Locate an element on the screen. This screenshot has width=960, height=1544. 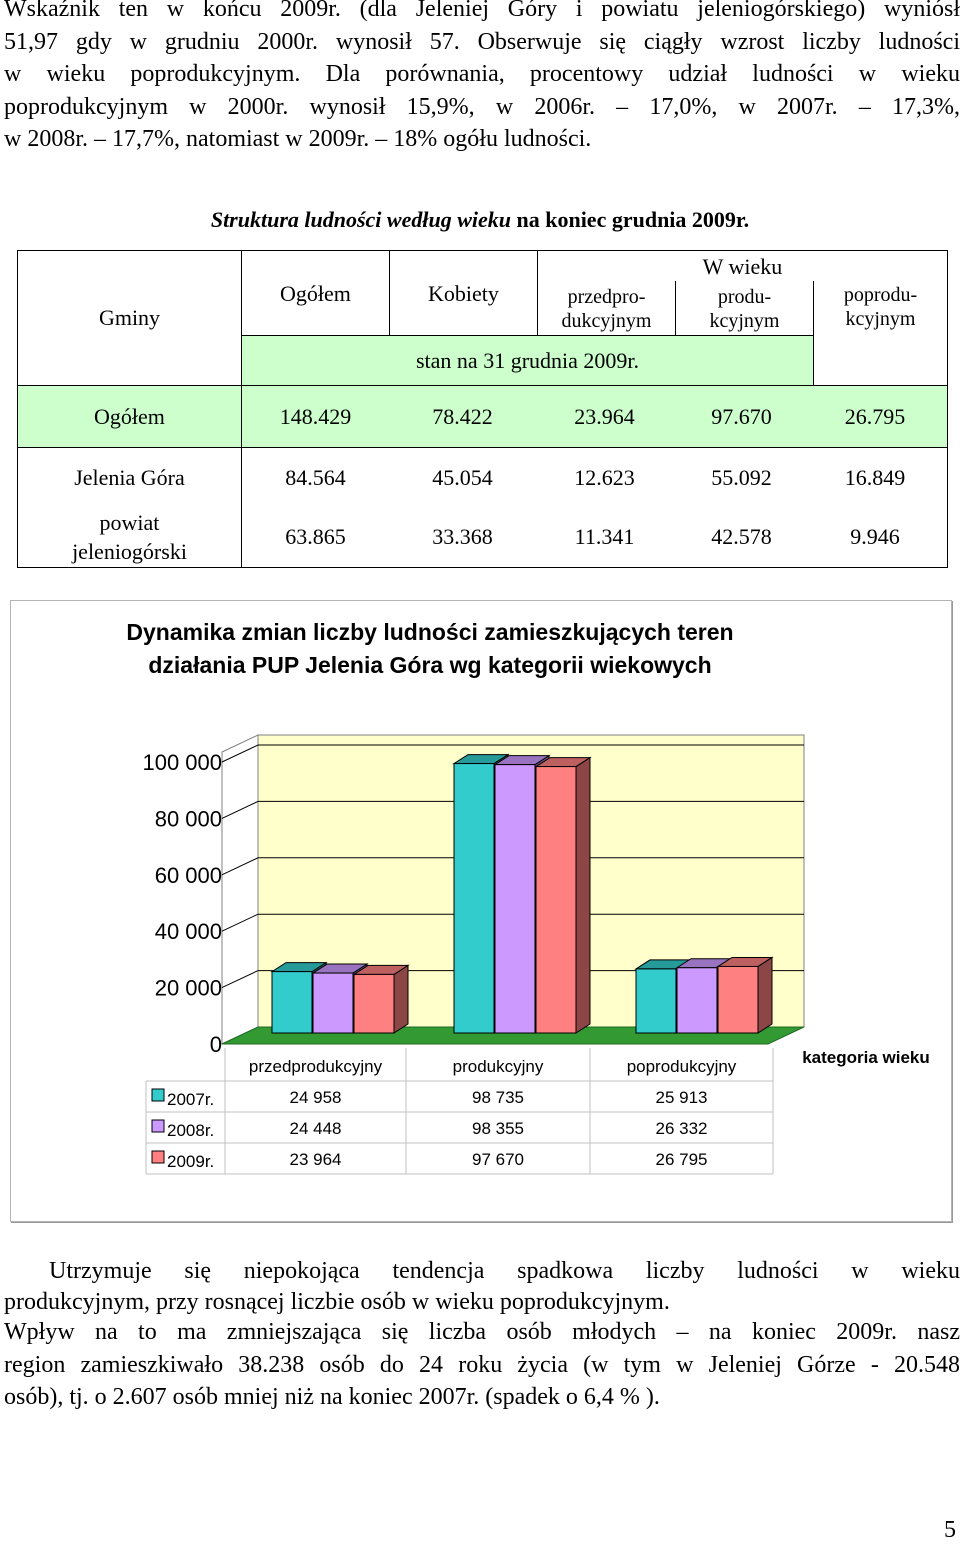
table-row: Ogółem 148.429 78.422 23.964 97.670 26.795 is located at coordinates (482, 416).